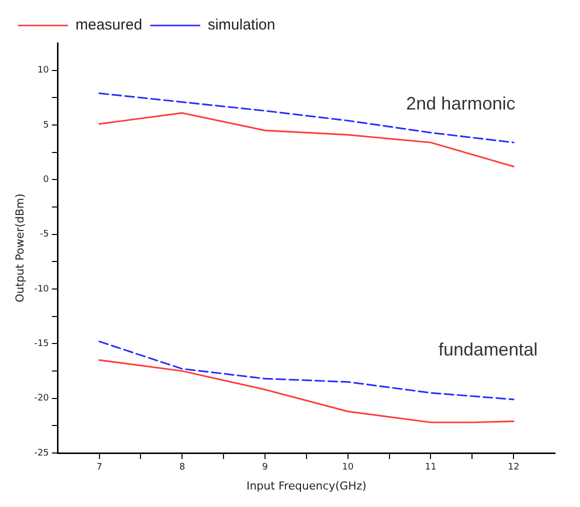 The image size is (580, 507). Describe the element at coordinates (44, 235) in the screenshot. I see `y-tick-label: -5` at that location.